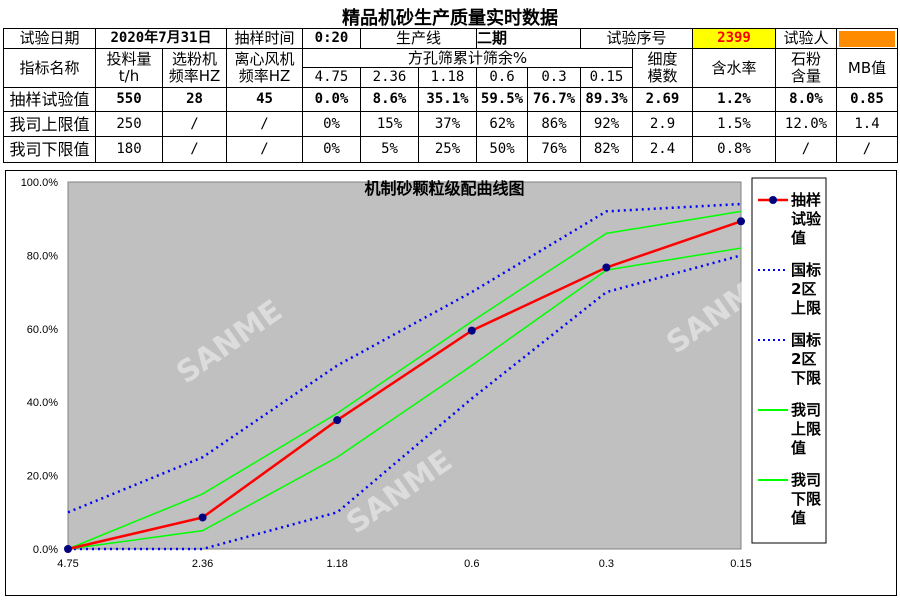  Describe the element at coordinates (45, 550) in the screenshot. I see `y-tick-label: 0.0%` at that location.